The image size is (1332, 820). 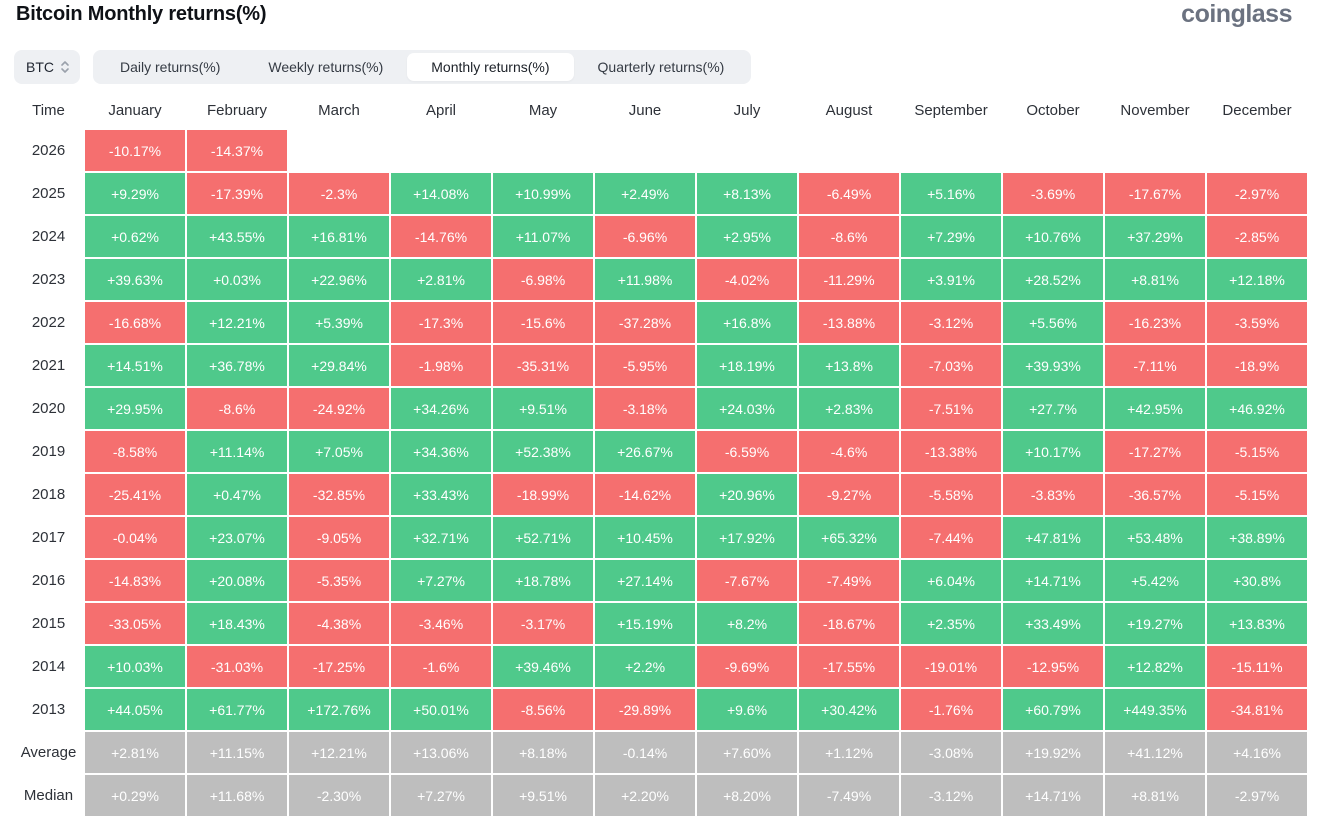 What do you see at coordinates (47, 67) in the screenshot?
I see `symbol-select: BTC` at bounding box center [47, 67].